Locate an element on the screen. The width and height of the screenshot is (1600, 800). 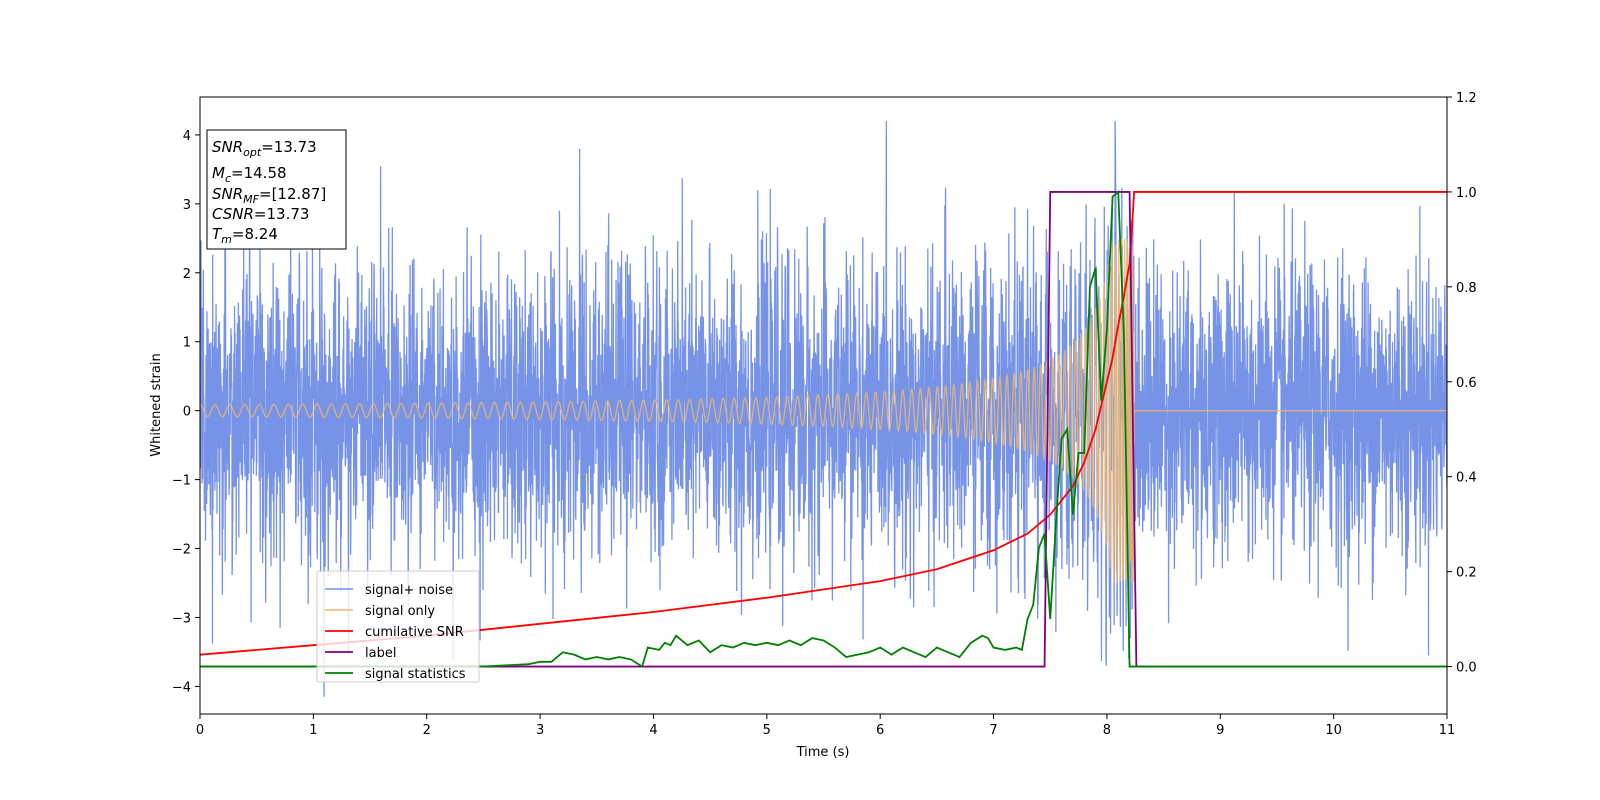
x-tick-label: 9 is located at coordinates (1220, 730).